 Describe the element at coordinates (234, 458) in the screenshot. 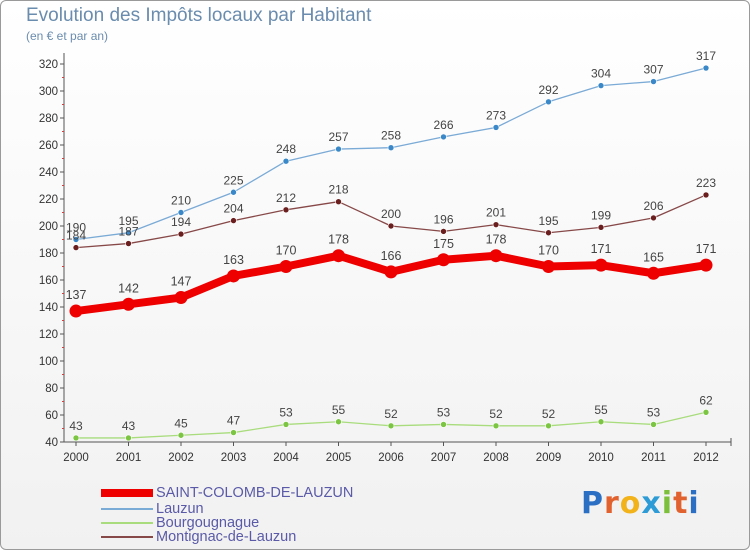

I see `x-tick-label: 2003` at that location.